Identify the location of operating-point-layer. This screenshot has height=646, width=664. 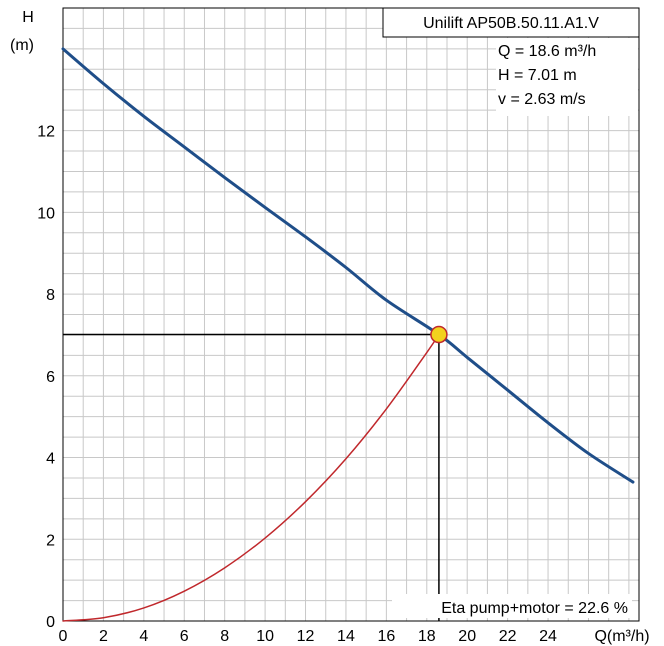
(439, 334).